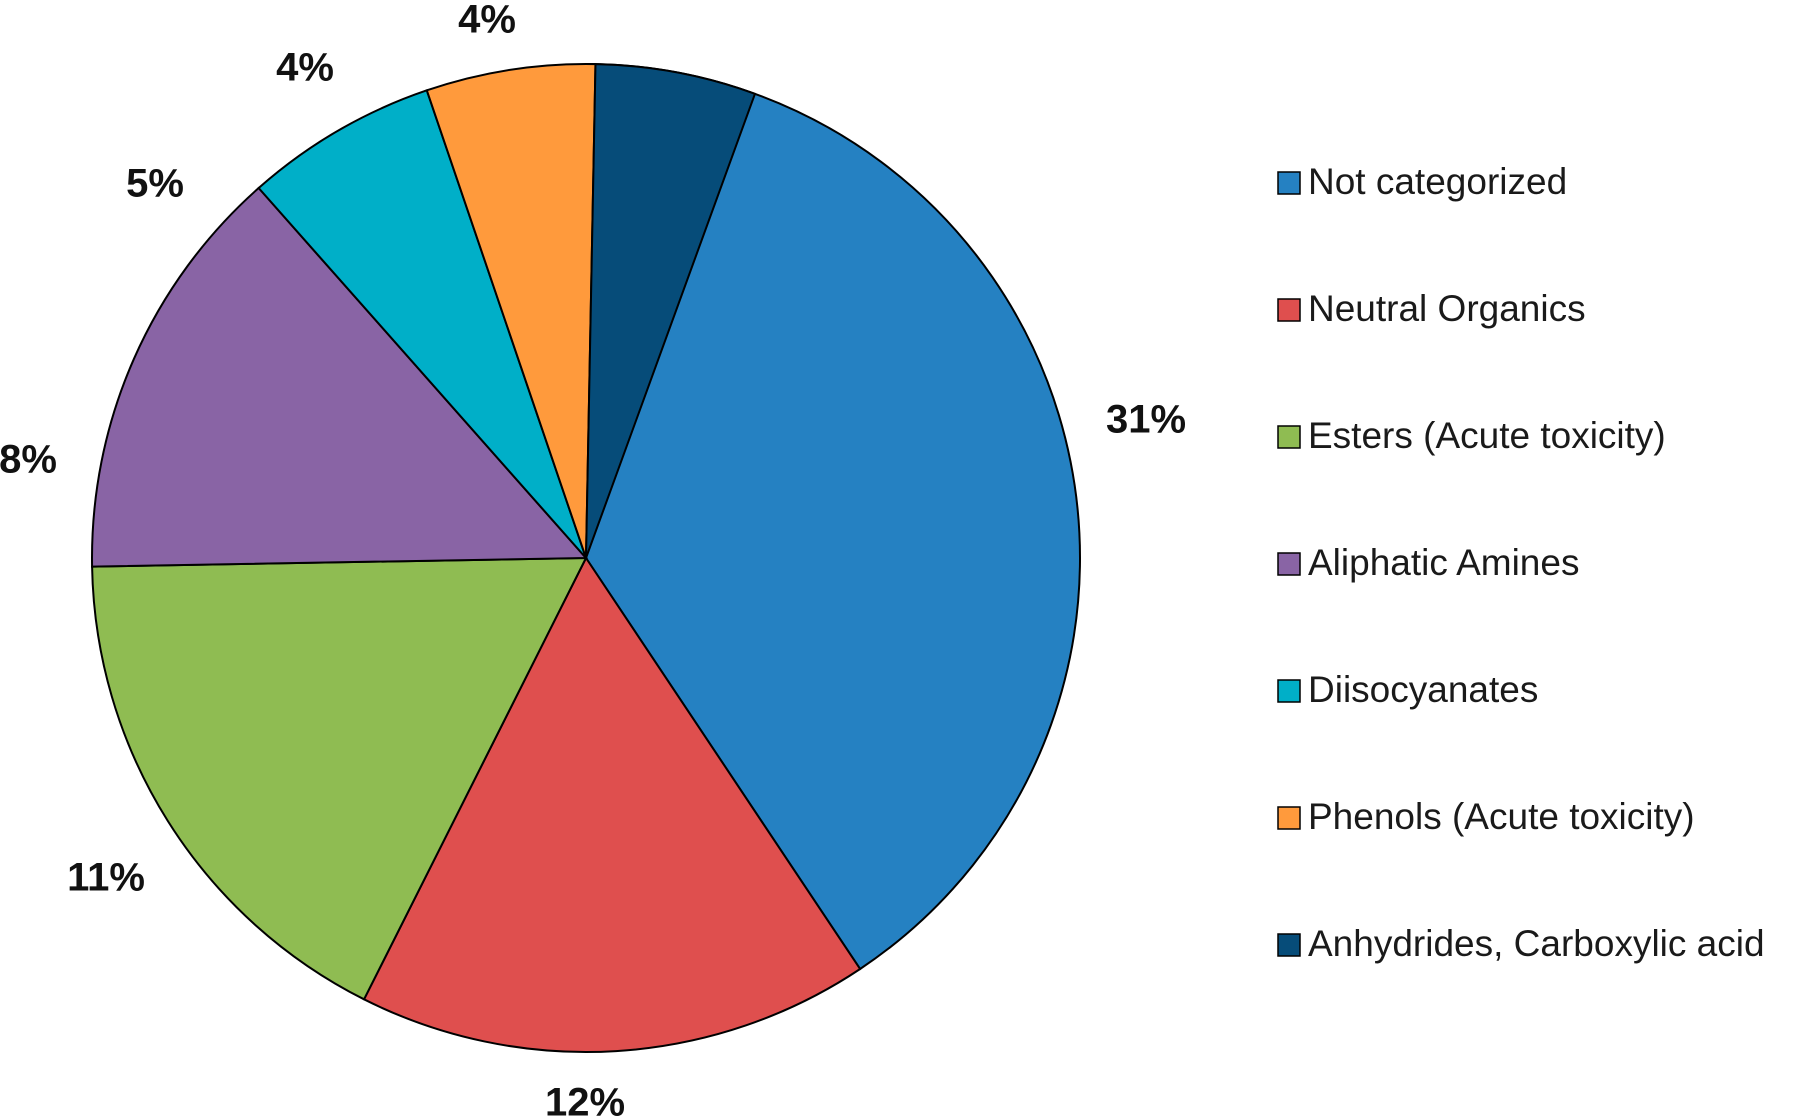 This screenshot has width=1800, height=1120. Describe the element at coordinates (1501, 816) in the screenshot. I see `legend-label: Phenols (Acute toxicity)` at that location.